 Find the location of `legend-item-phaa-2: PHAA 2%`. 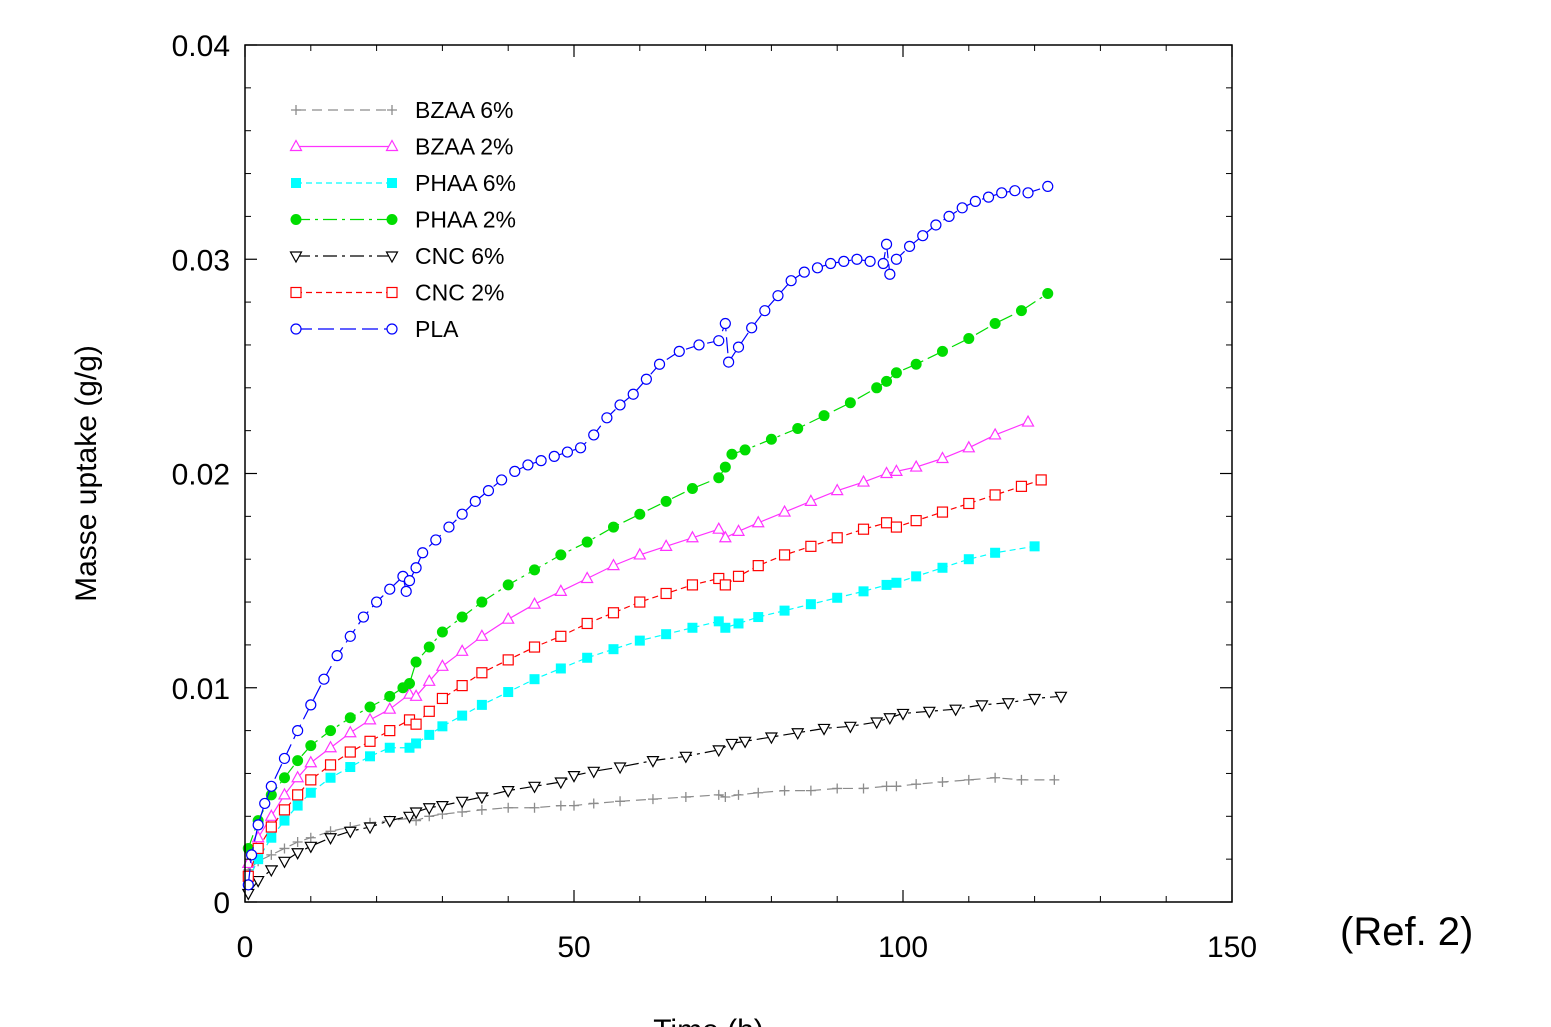

legend-item-phaa-2: PHAA 2% is located at coordinates (403, 220).